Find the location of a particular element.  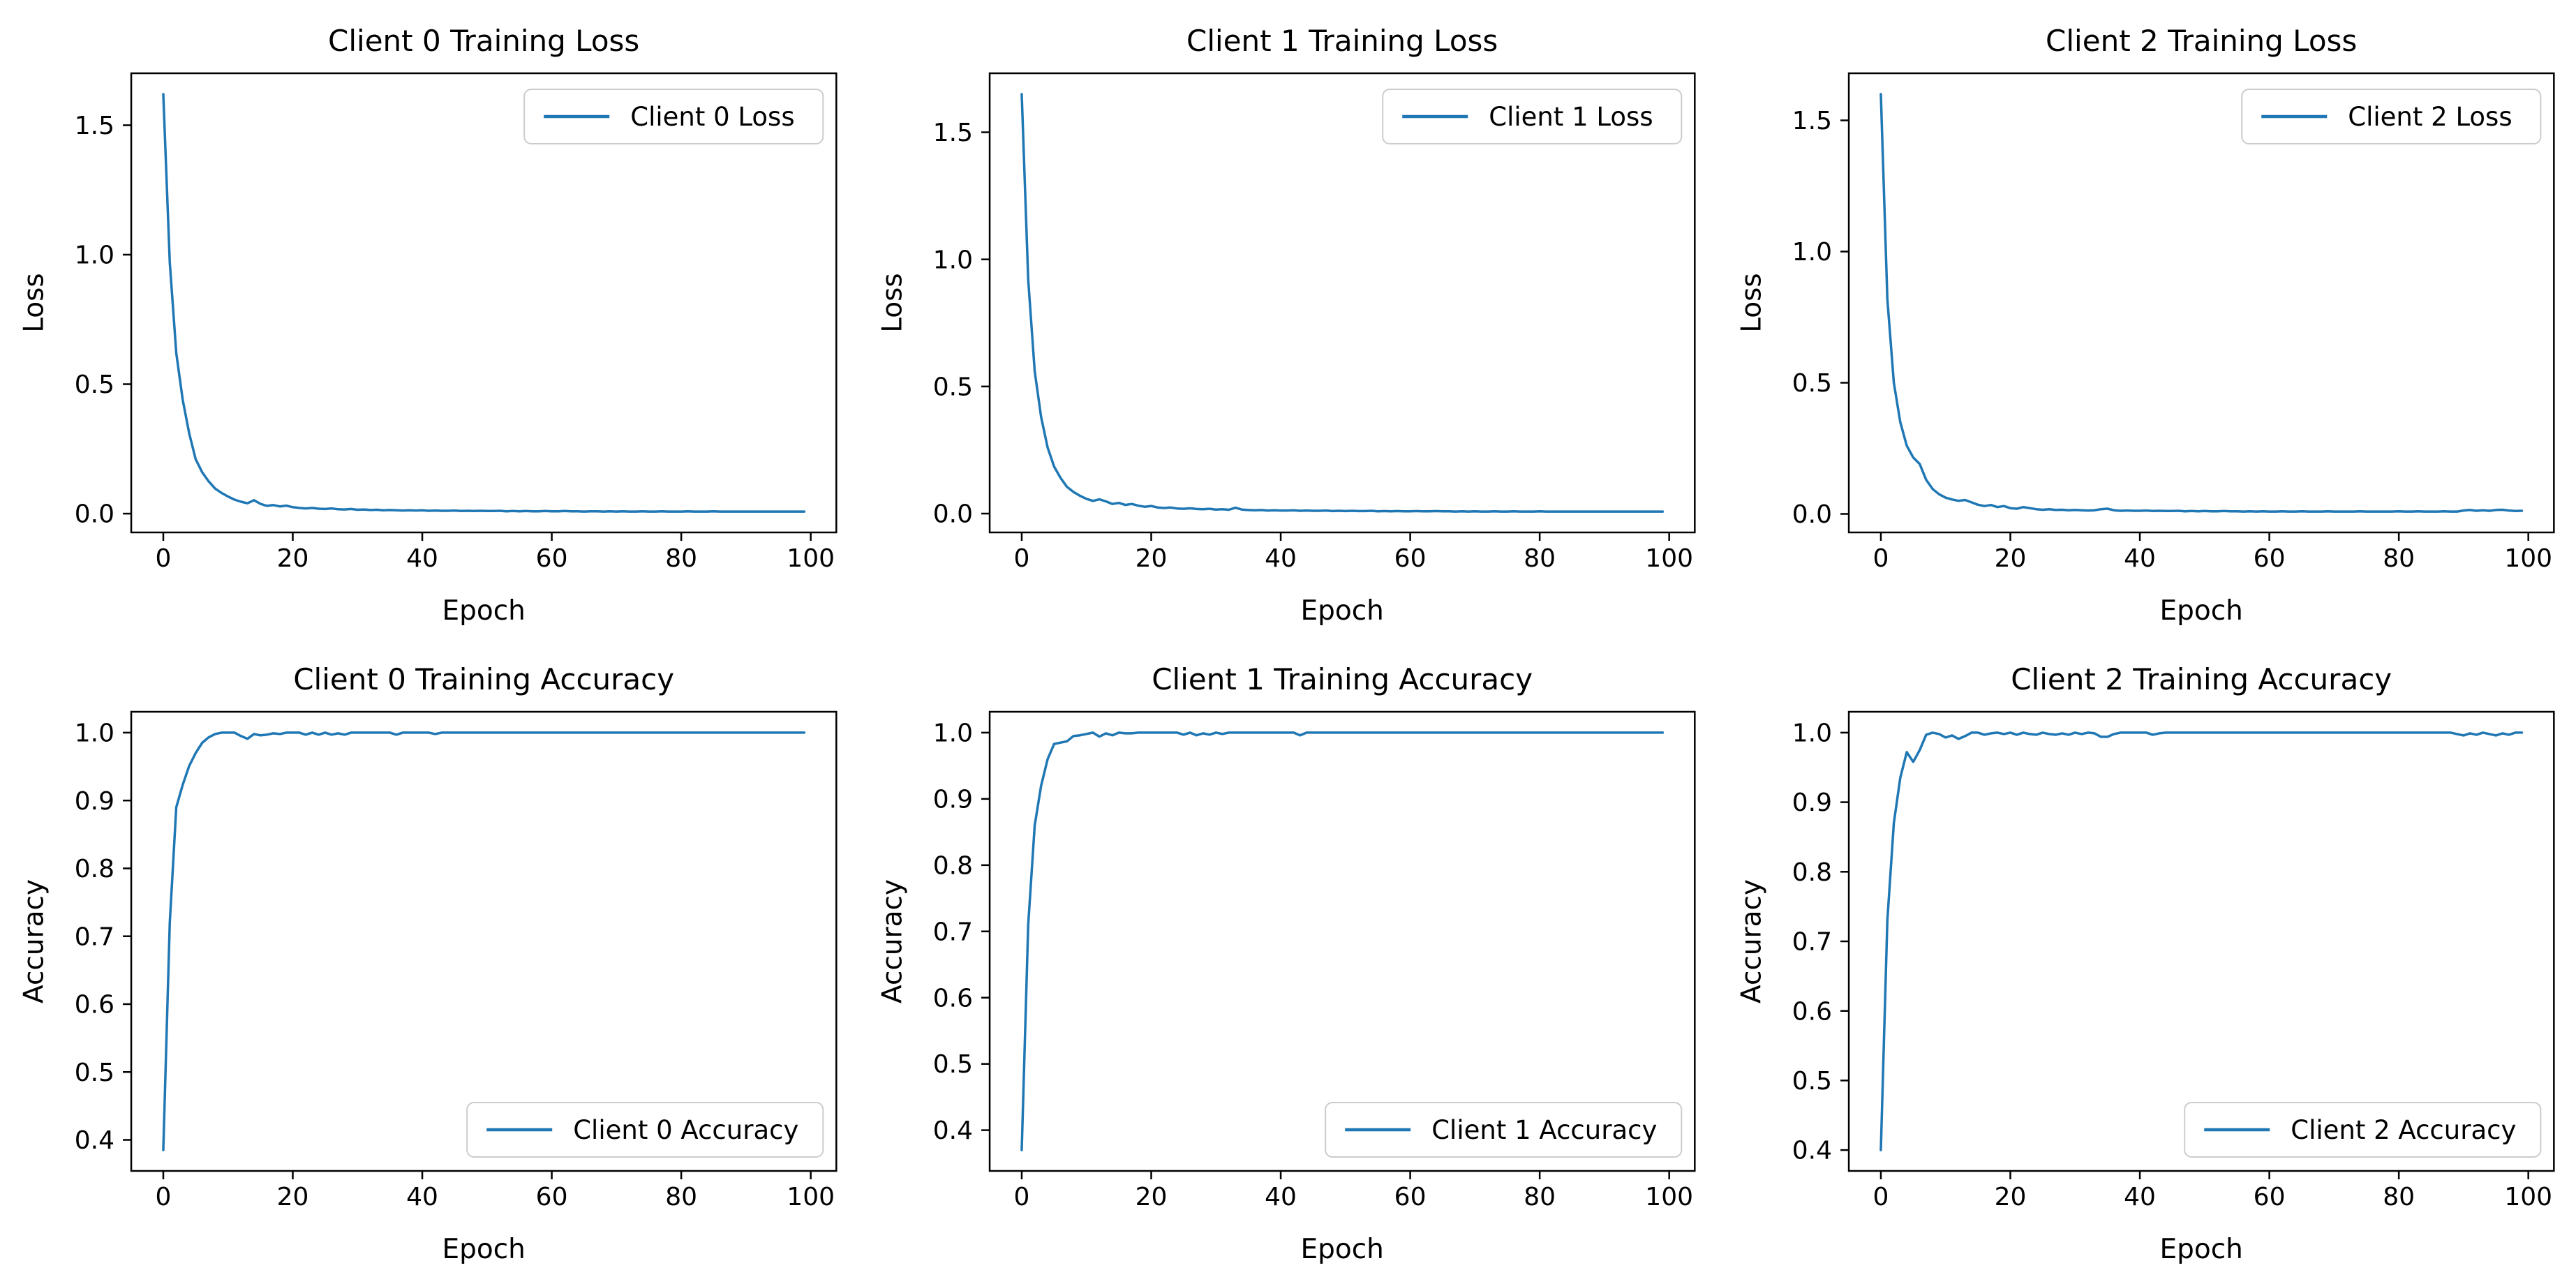

legend-label: Client 1 Loss is located at coordinates (1571, 117).